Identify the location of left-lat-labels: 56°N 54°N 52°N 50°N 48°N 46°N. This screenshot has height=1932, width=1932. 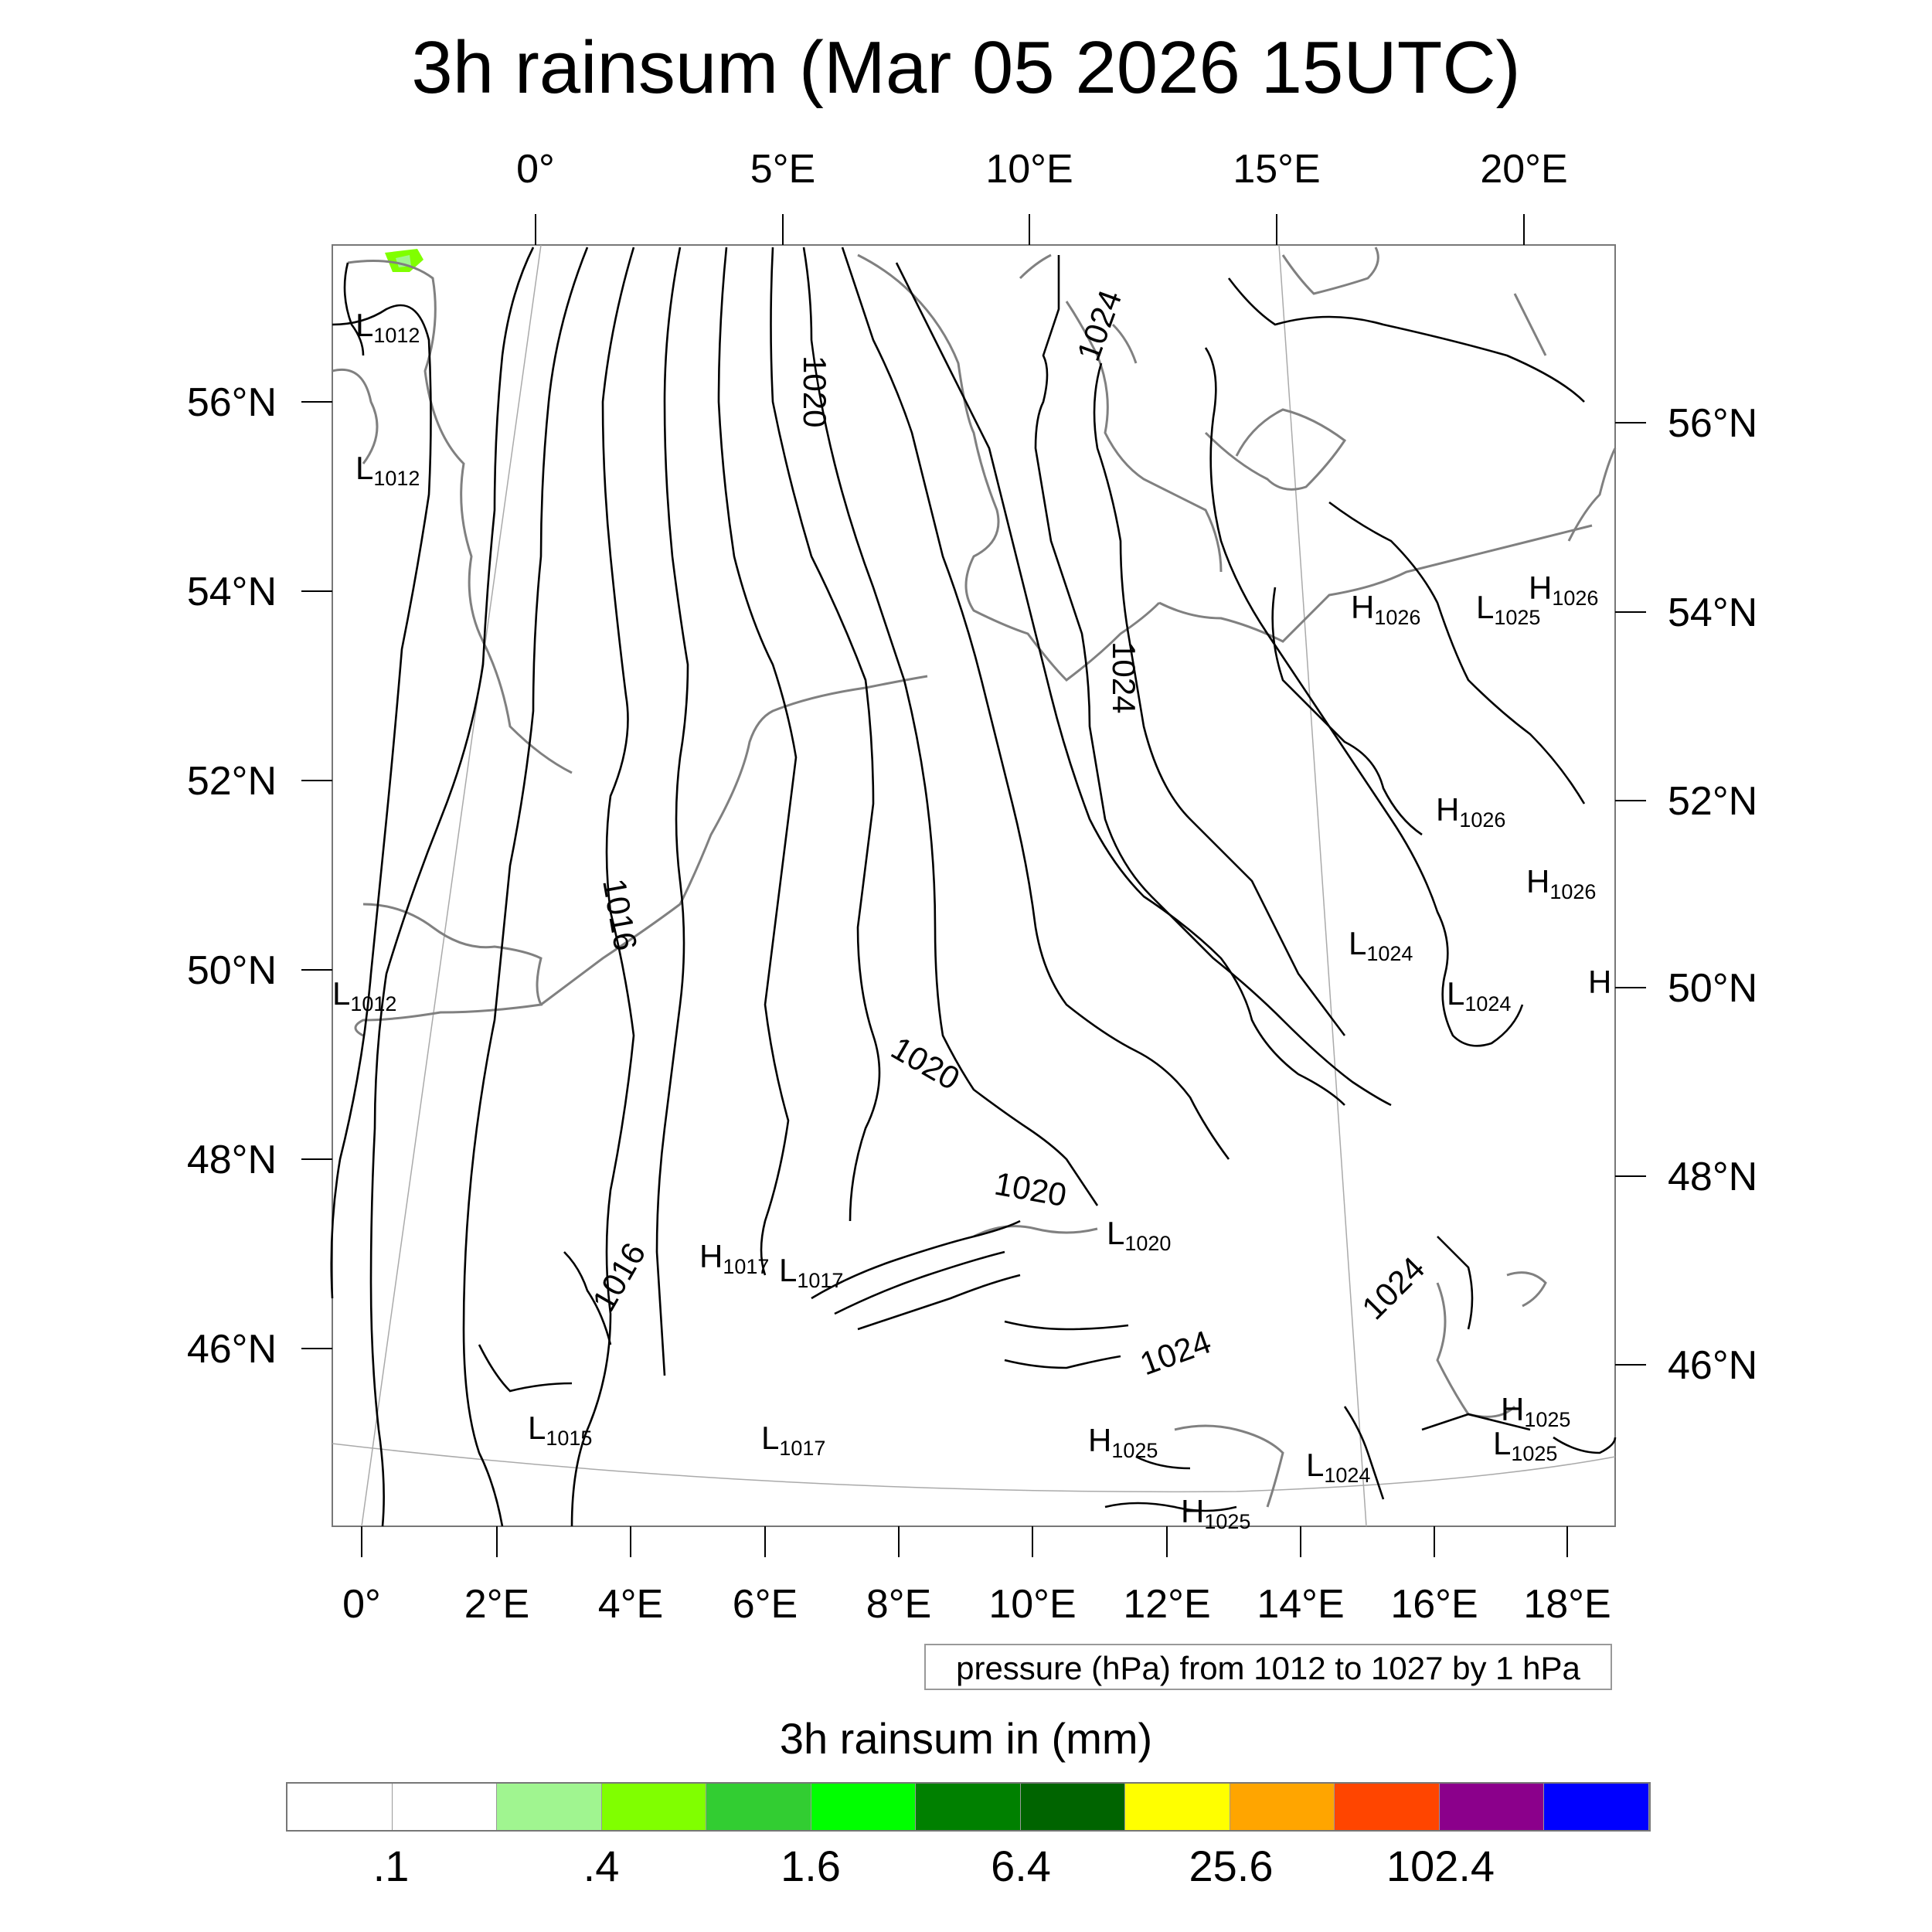
(232, 876).